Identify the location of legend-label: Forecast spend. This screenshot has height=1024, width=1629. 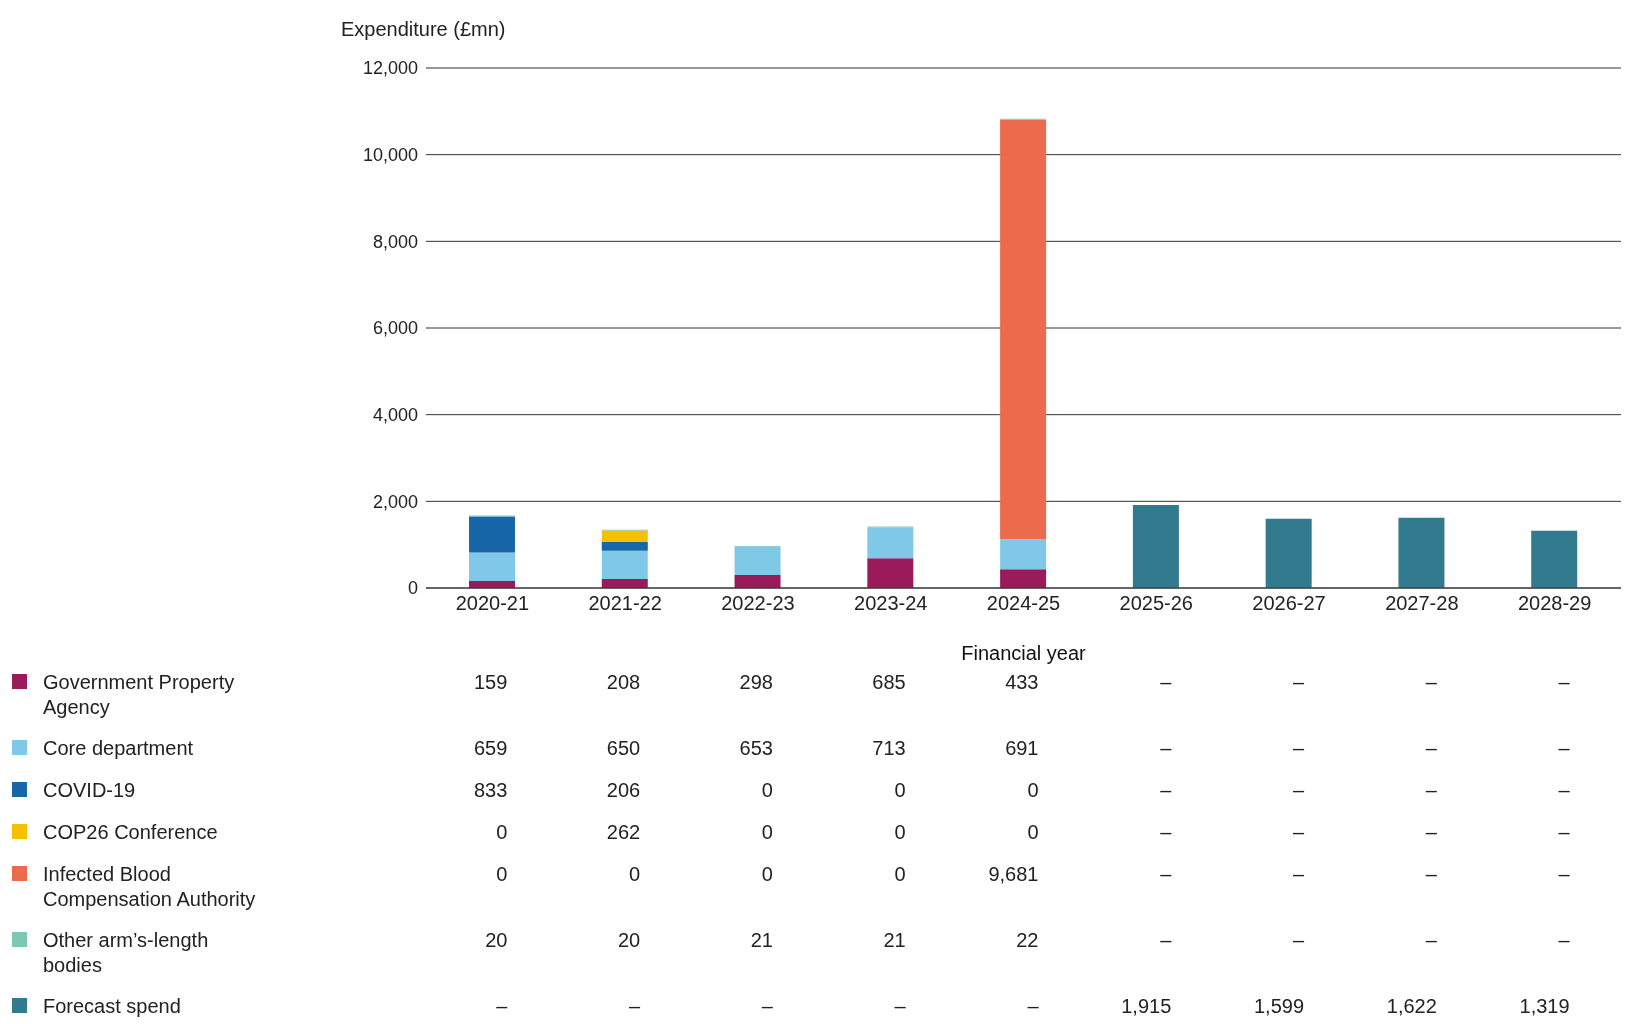
(112, 1006).